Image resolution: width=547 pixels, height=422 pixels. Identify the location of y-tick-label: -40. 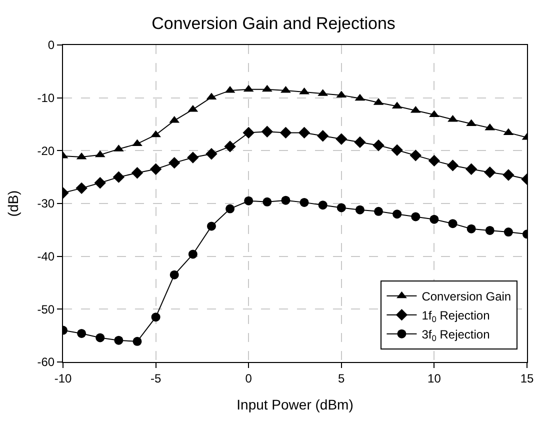
(46, 257).